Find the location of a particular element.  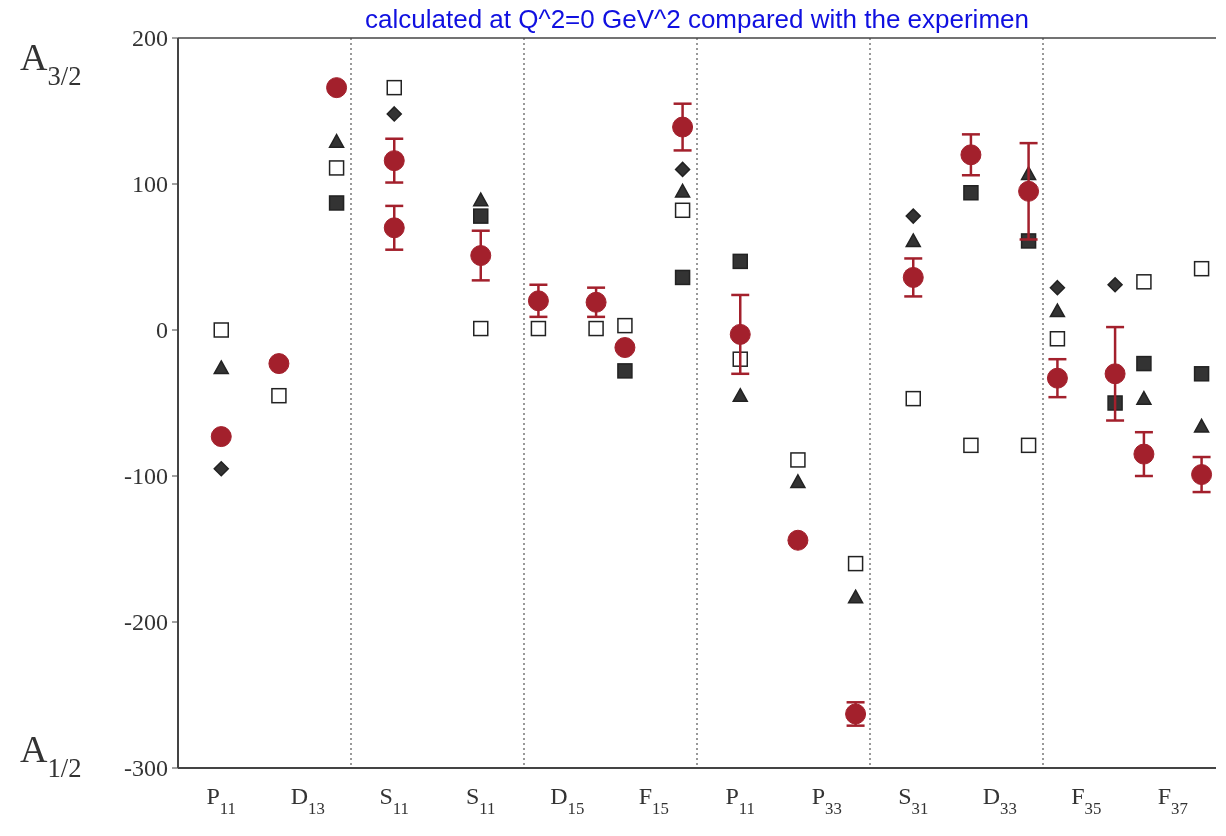

y-tick-label: -200 is located at coordinates (146, 622).